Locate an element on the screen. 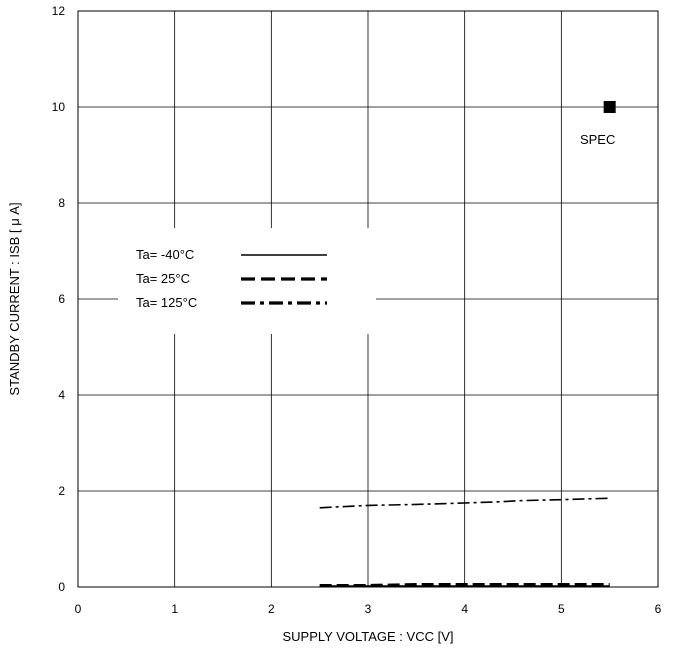 The height and width of the screenshot is (653, 678). spec-marker is located at coordinates (609, 107).